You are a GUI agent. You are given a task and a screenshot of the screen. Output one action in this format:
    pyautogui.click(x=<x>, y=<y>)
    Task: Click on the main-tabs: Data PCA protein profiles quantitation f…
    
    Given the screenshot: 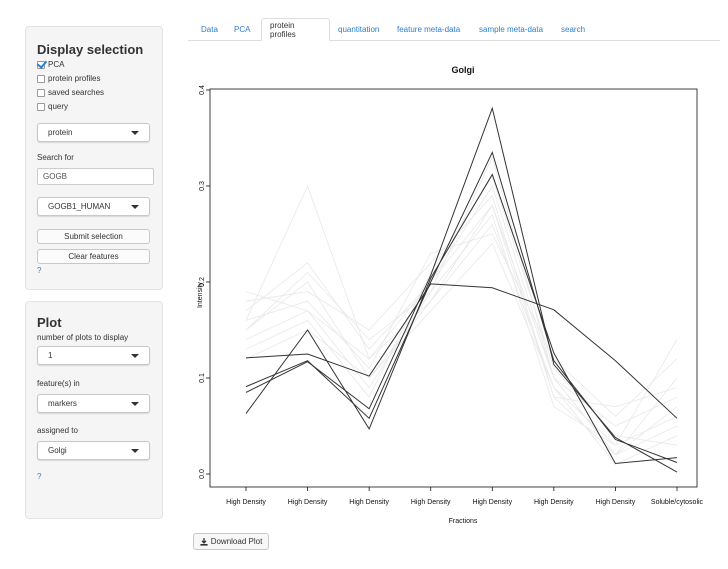 What is the action you would take?
    pyautogui.click(x=454, y=29)
    